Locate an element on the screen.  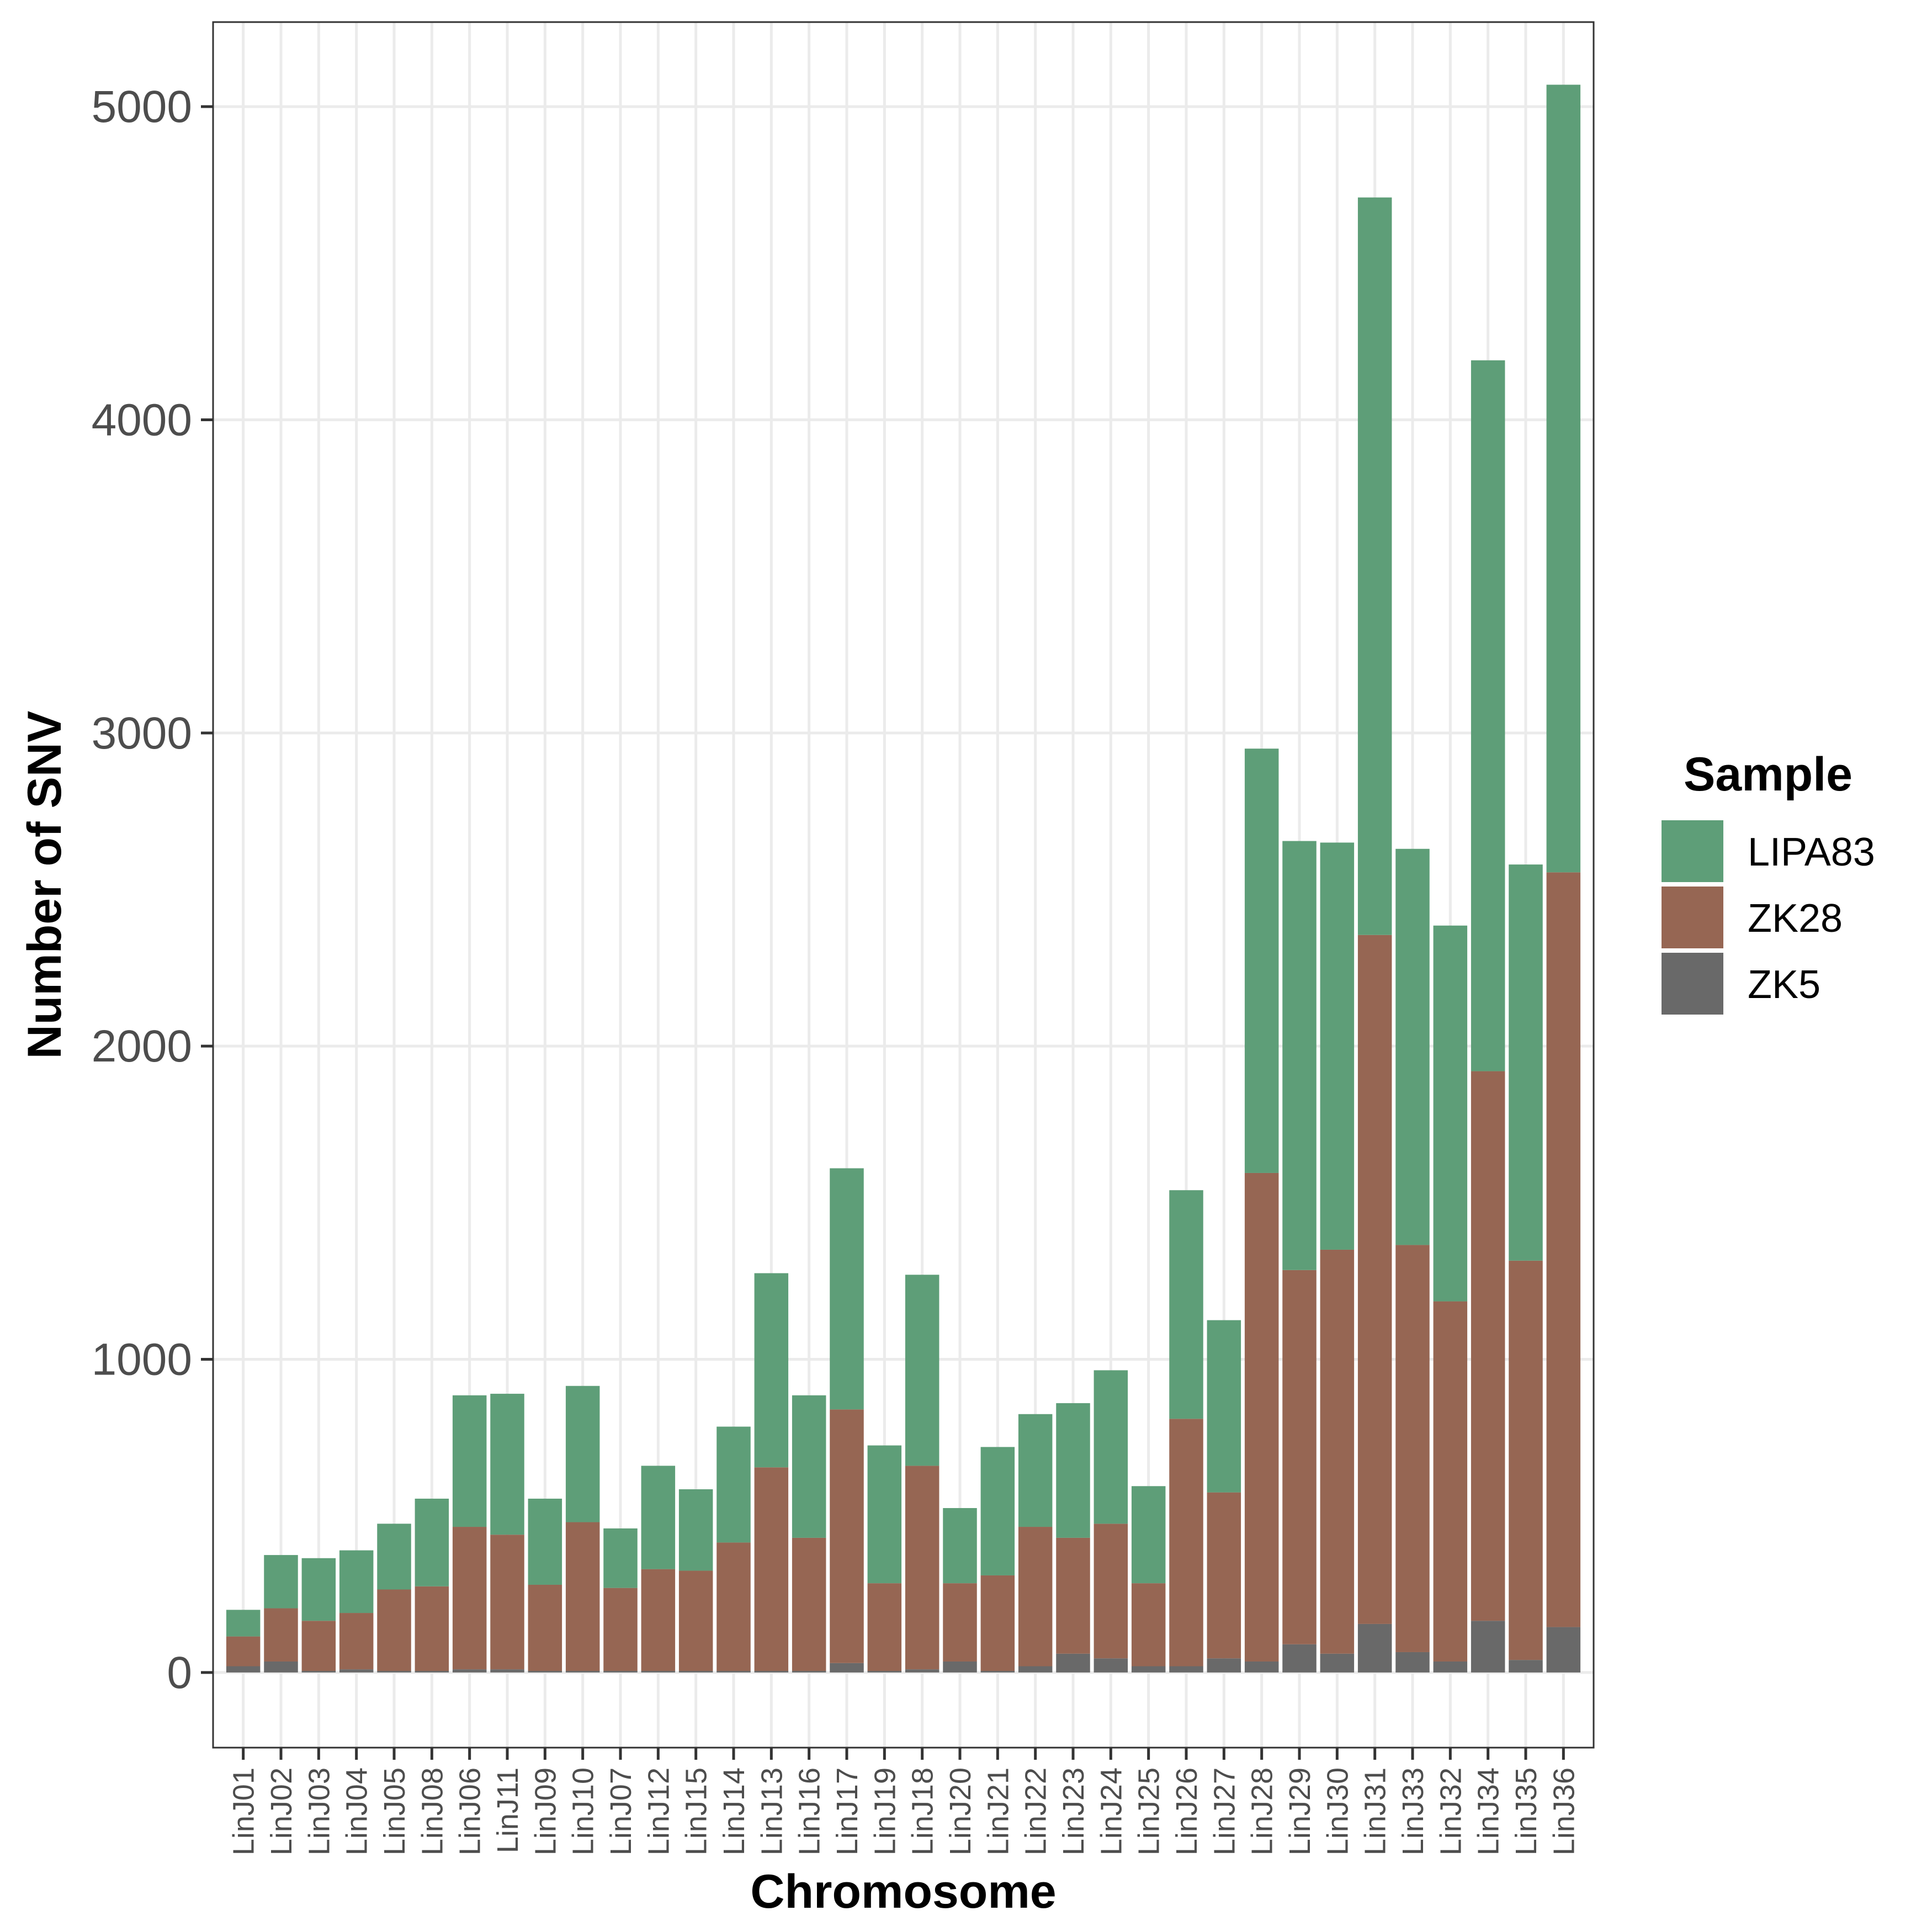
x-tick-label: LinJ01 is located at coordinates (244, 1811).